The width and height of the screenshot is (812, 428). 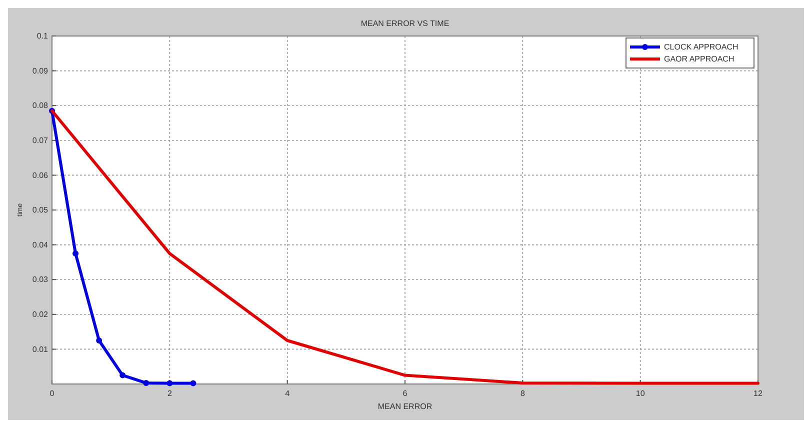 I want to click on x-tick-label: 12, so click(x=758, y=393).